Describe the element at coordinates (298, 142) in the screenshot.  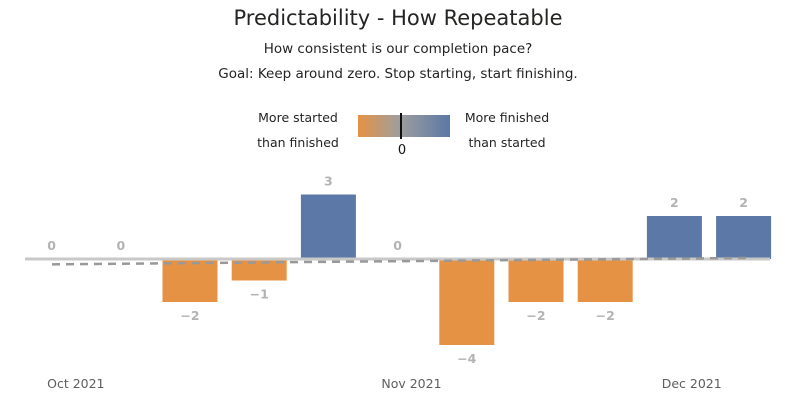
I see `legend-left-line2: than finished` at that location.